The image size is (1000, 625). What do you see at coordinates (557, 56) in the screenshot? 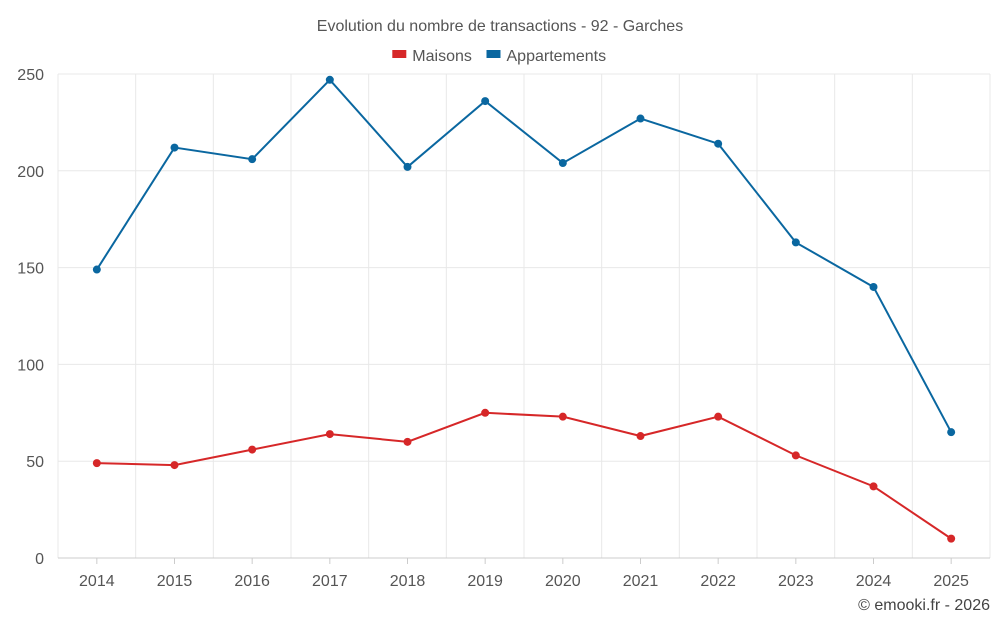
I see `legend-label-appartements: Appartements` at bounding box center [557, 56].